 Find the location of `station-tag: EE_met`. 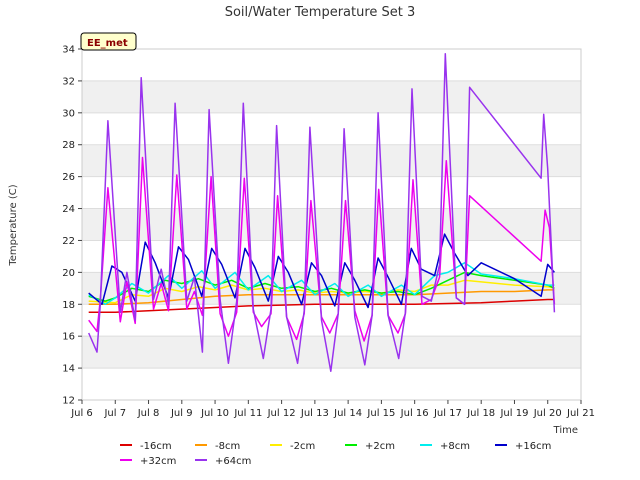

station-tag: EE_met is located at coordinates (108, 41).